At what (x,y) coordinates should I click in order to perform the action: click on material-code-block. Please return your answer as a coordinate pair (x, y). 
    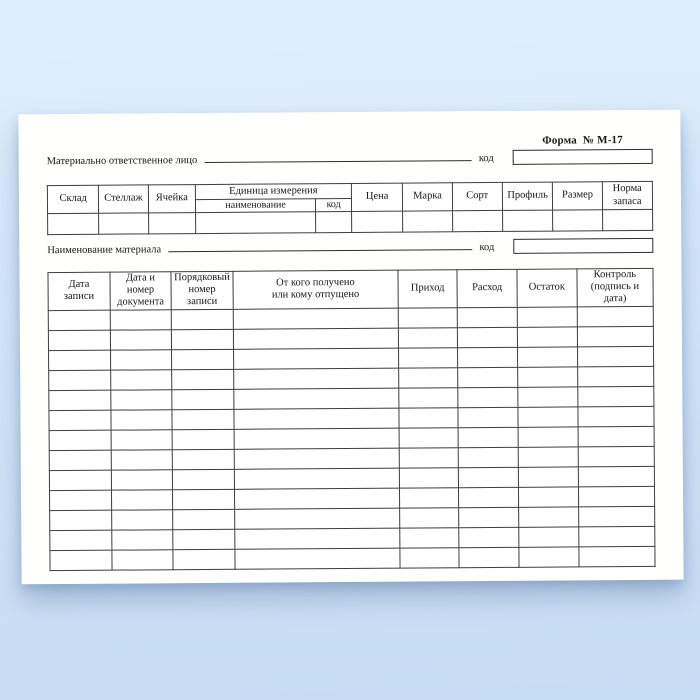
    Looking at the image, I should click on (583, 245).